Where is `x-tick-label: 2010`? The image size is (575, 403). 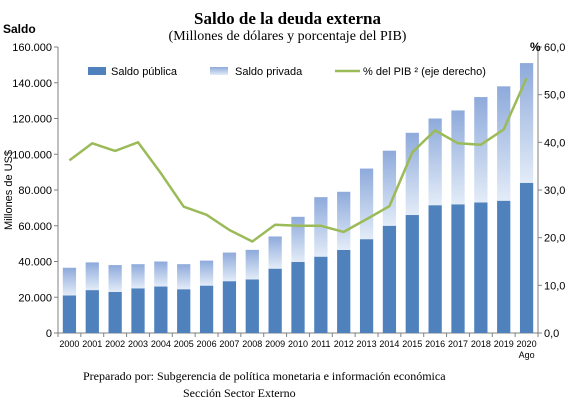
x-tick-label: 2010 is located at coordinates (298, 344).